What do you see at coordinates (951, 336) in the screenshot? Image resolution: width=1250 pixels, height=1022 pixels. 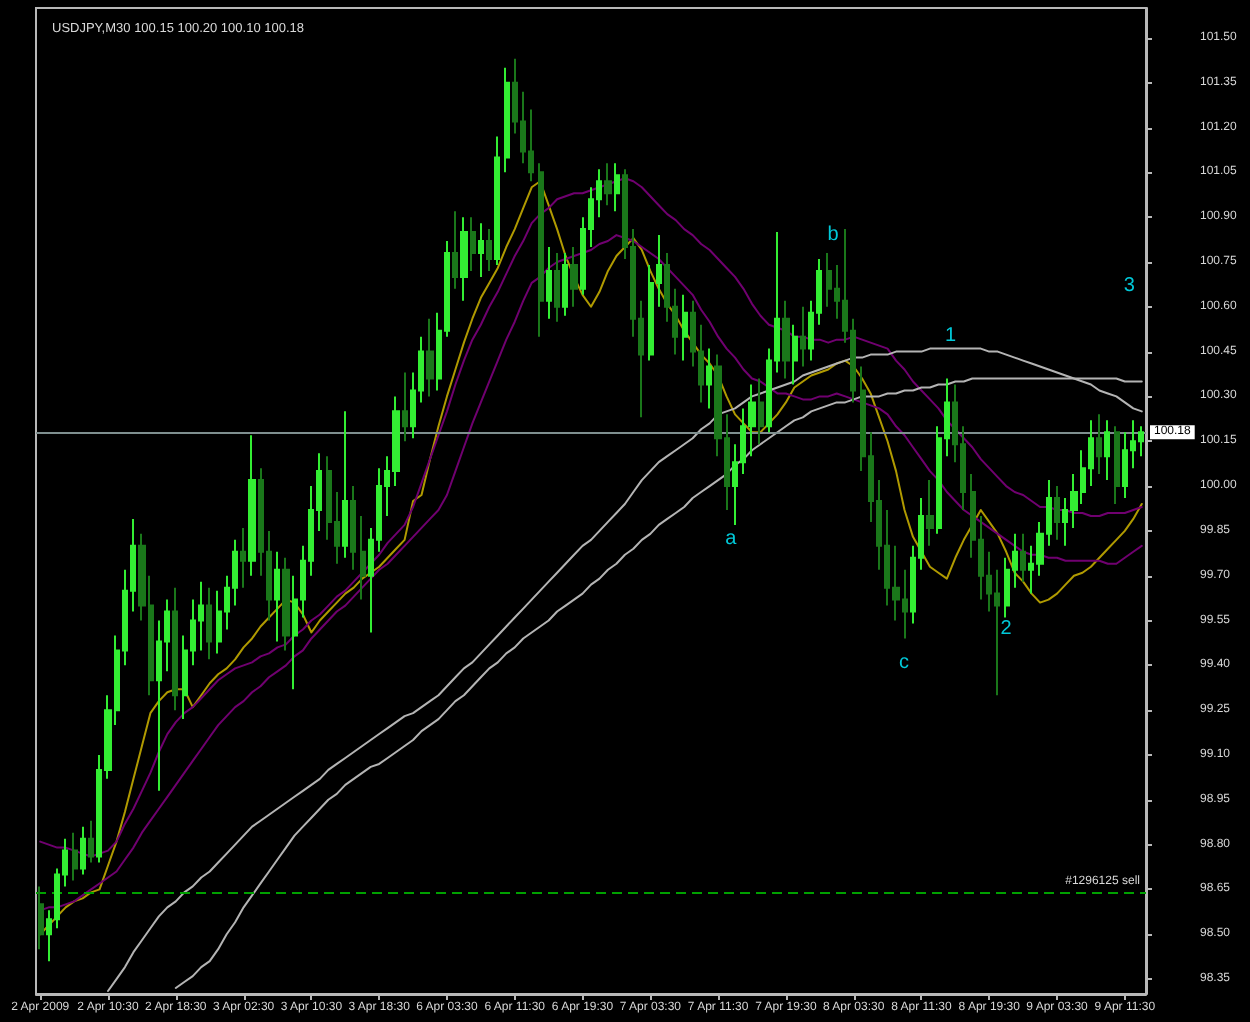 I see `annotation: 1` at bounding box center [951, 336].